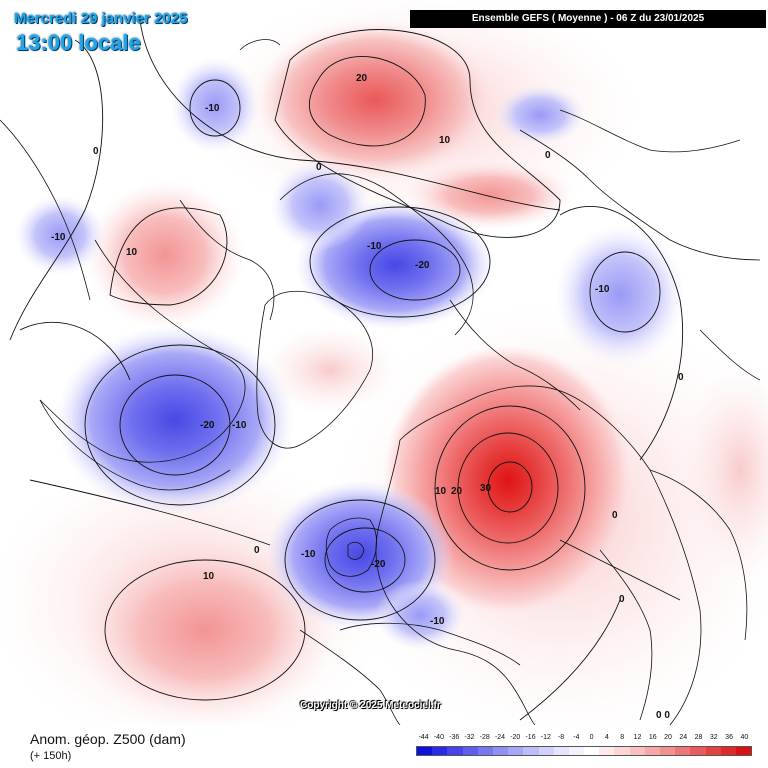 This screenshot has height=768, width=768. What do you see at coordinates (724, 470) in the screenshot?
I see `anomaly-field-east-asia-high` at bounding box center [724, 470].